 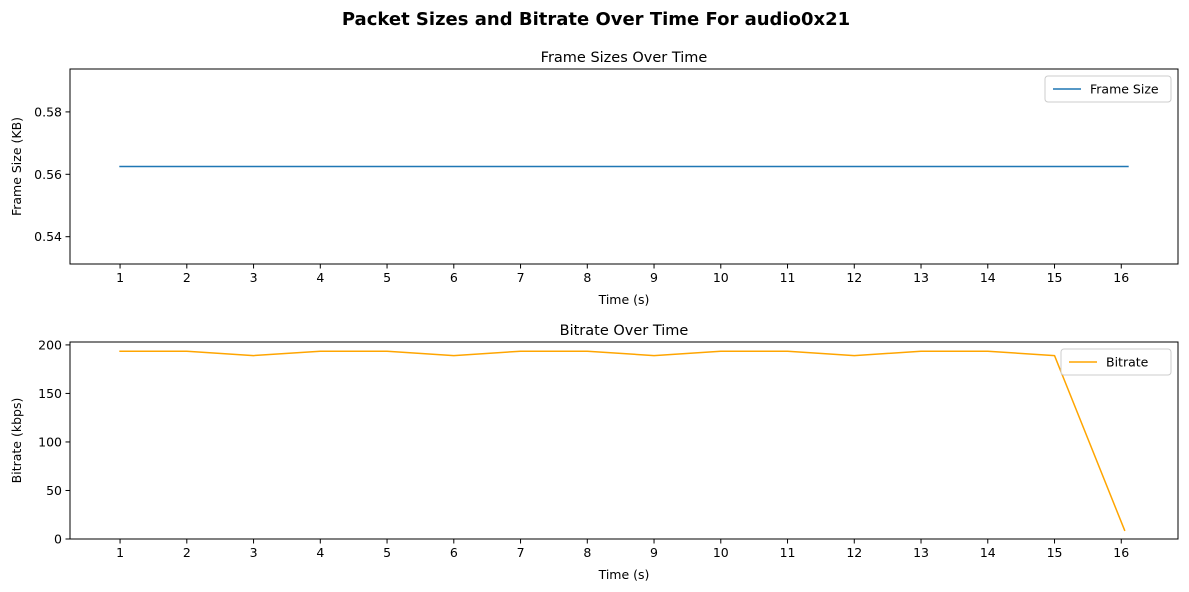 What do you see at coordinates (521, 552) in the screenshot?
I see `bitrate-x-tick-label: 7` at bounding box center [521, 552].